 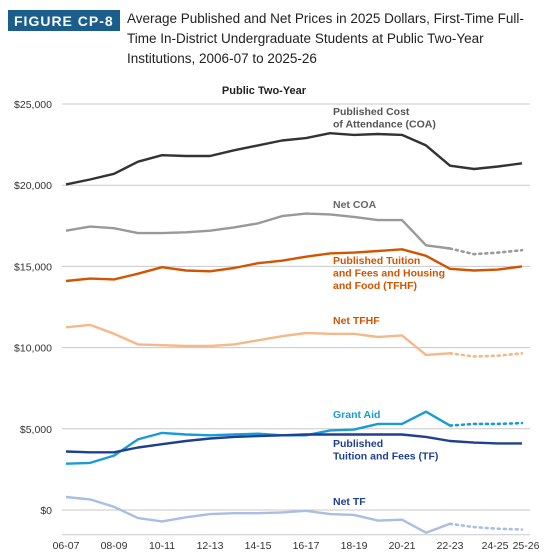 I want to click on series-label: and Food (TFHF), so click(x=375, y=286).